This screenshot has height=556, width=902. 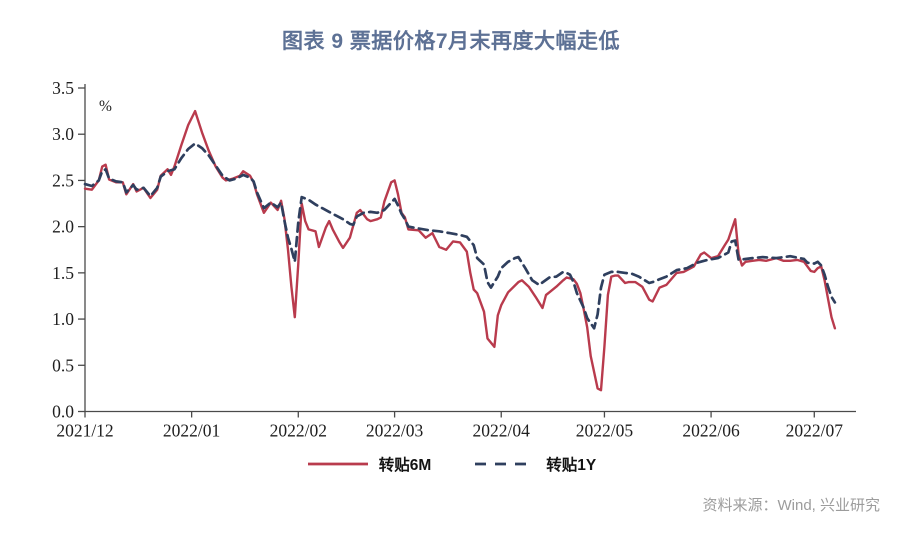 I want to click on legend-item-6m: 转贴6M, so click(x=369, y=464).